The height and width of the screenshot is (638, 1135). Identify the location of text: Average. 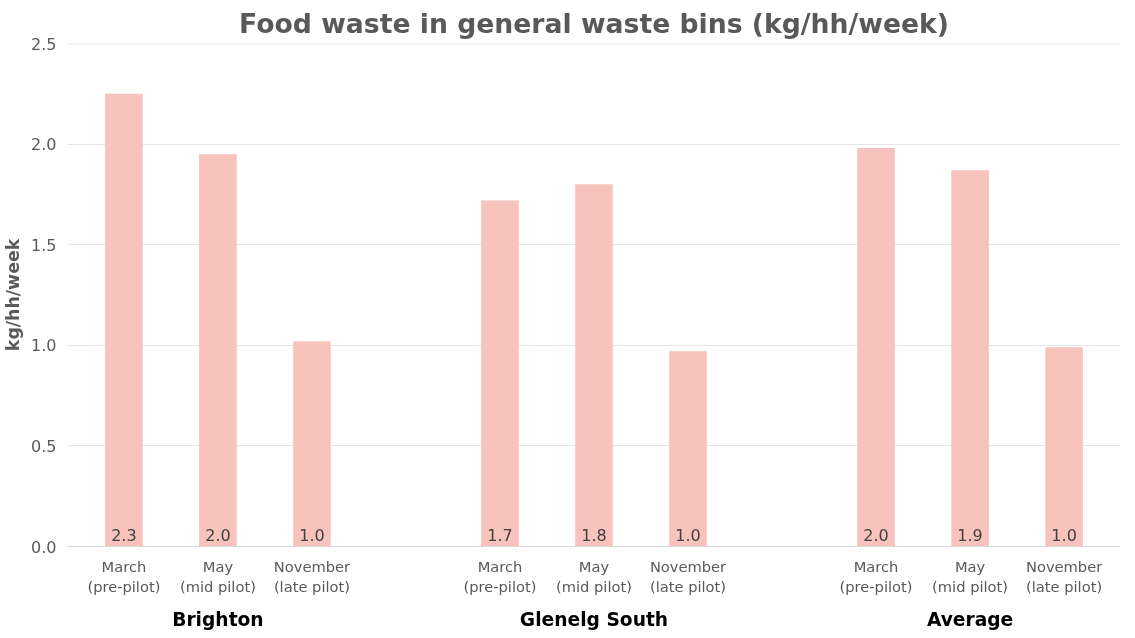
(970, 619).